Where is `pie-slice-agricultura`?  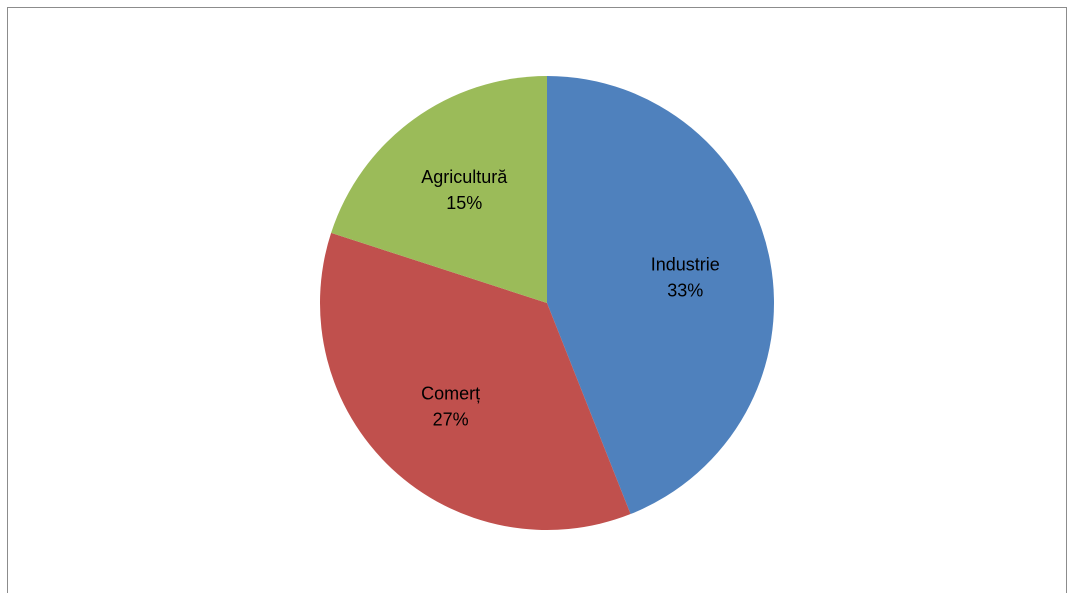
pie-slice-agricultura is located at coordinates (439, 189).